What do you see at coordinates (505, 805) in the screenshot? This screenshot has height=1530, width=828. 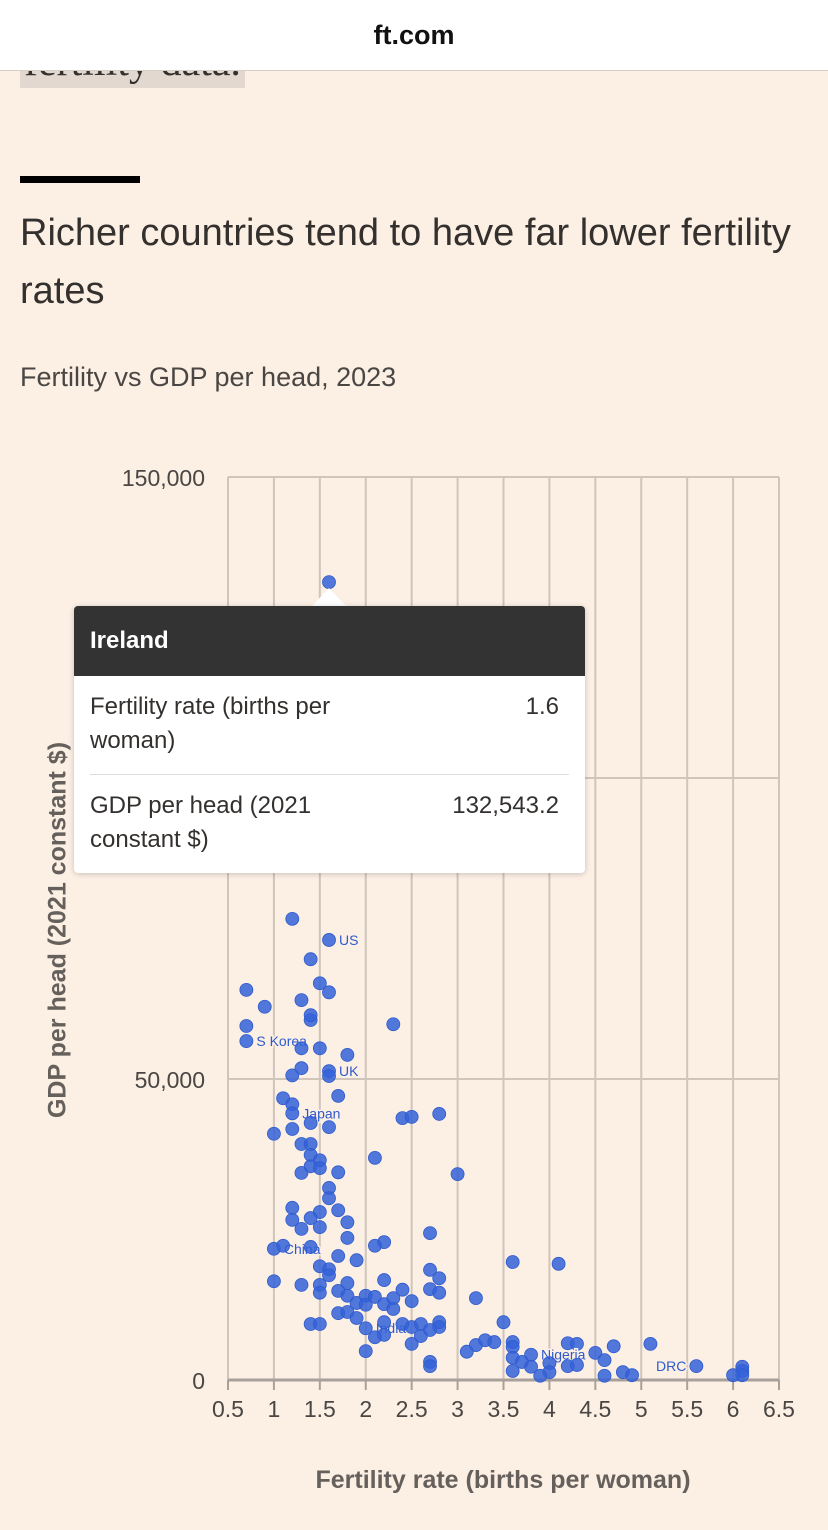 I see `tooltip-value: 132,543.2` at bounding box center [505, 805].